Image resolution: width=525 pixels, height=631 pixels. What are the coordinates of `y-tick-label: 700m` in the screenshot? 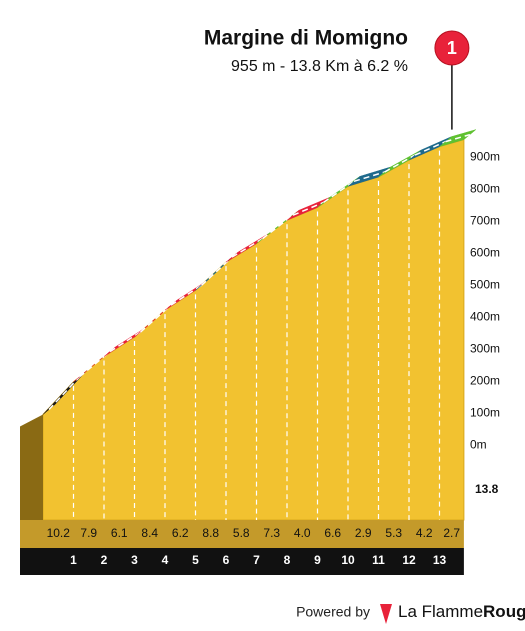 It's located at (485, 220).